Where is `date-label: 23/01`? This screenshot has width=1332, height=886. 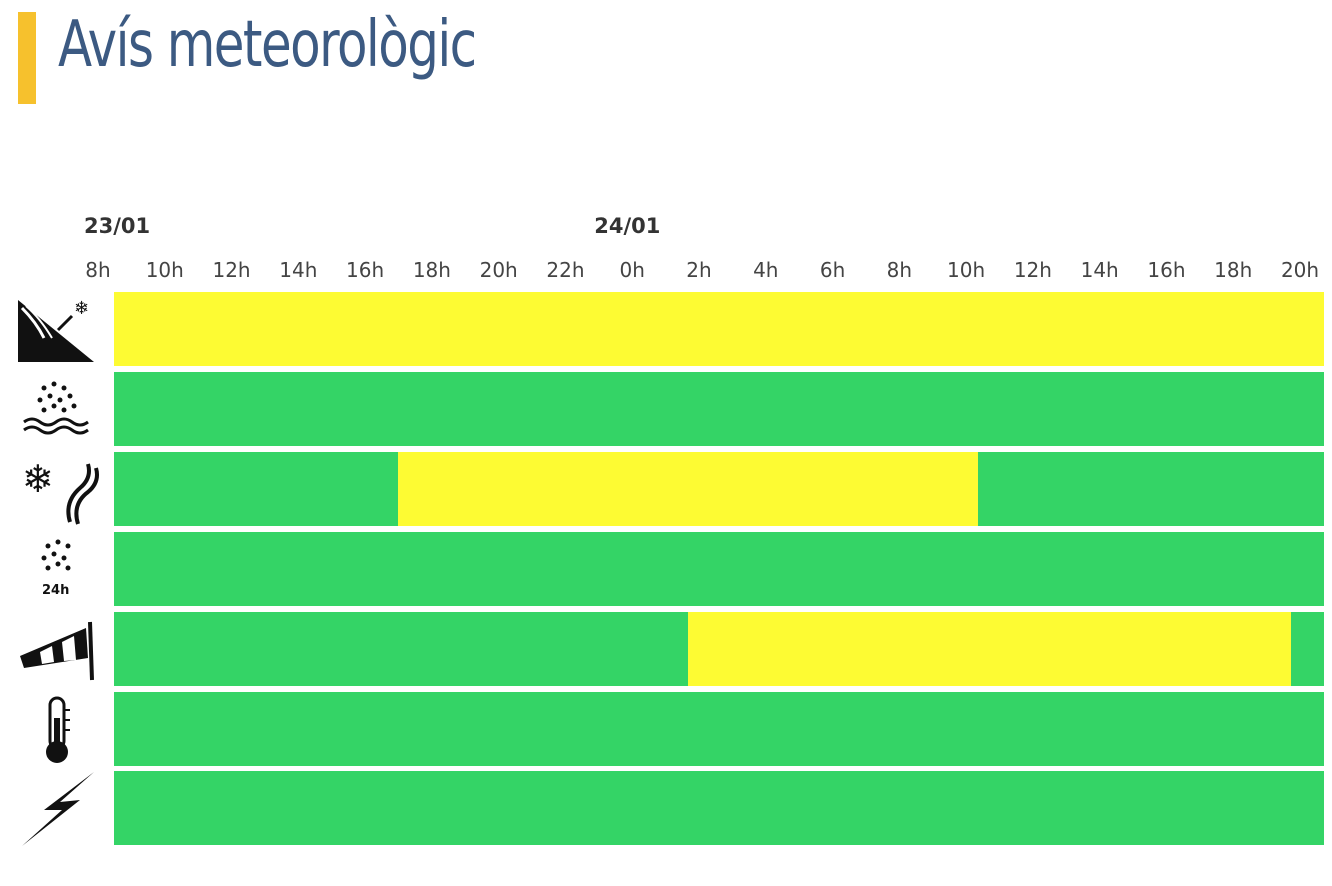 date-label: 23/01 is located at coordinates (117, 226).